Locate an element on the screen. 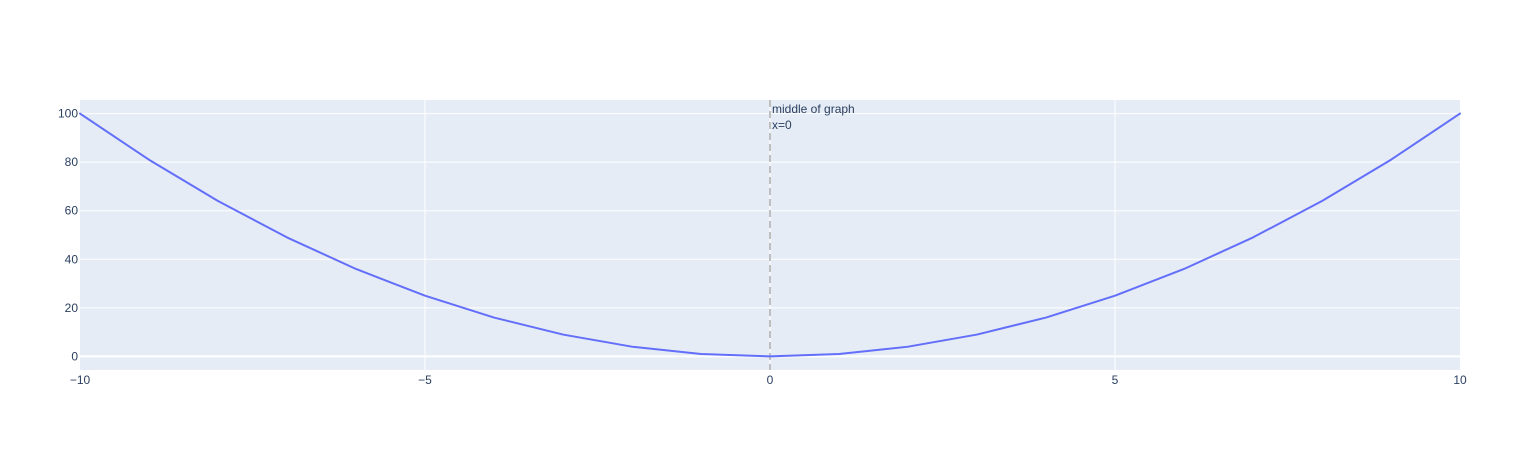 The image size is (1540, 455). y-tick-label: 100 is located at coordinates (68, 114).